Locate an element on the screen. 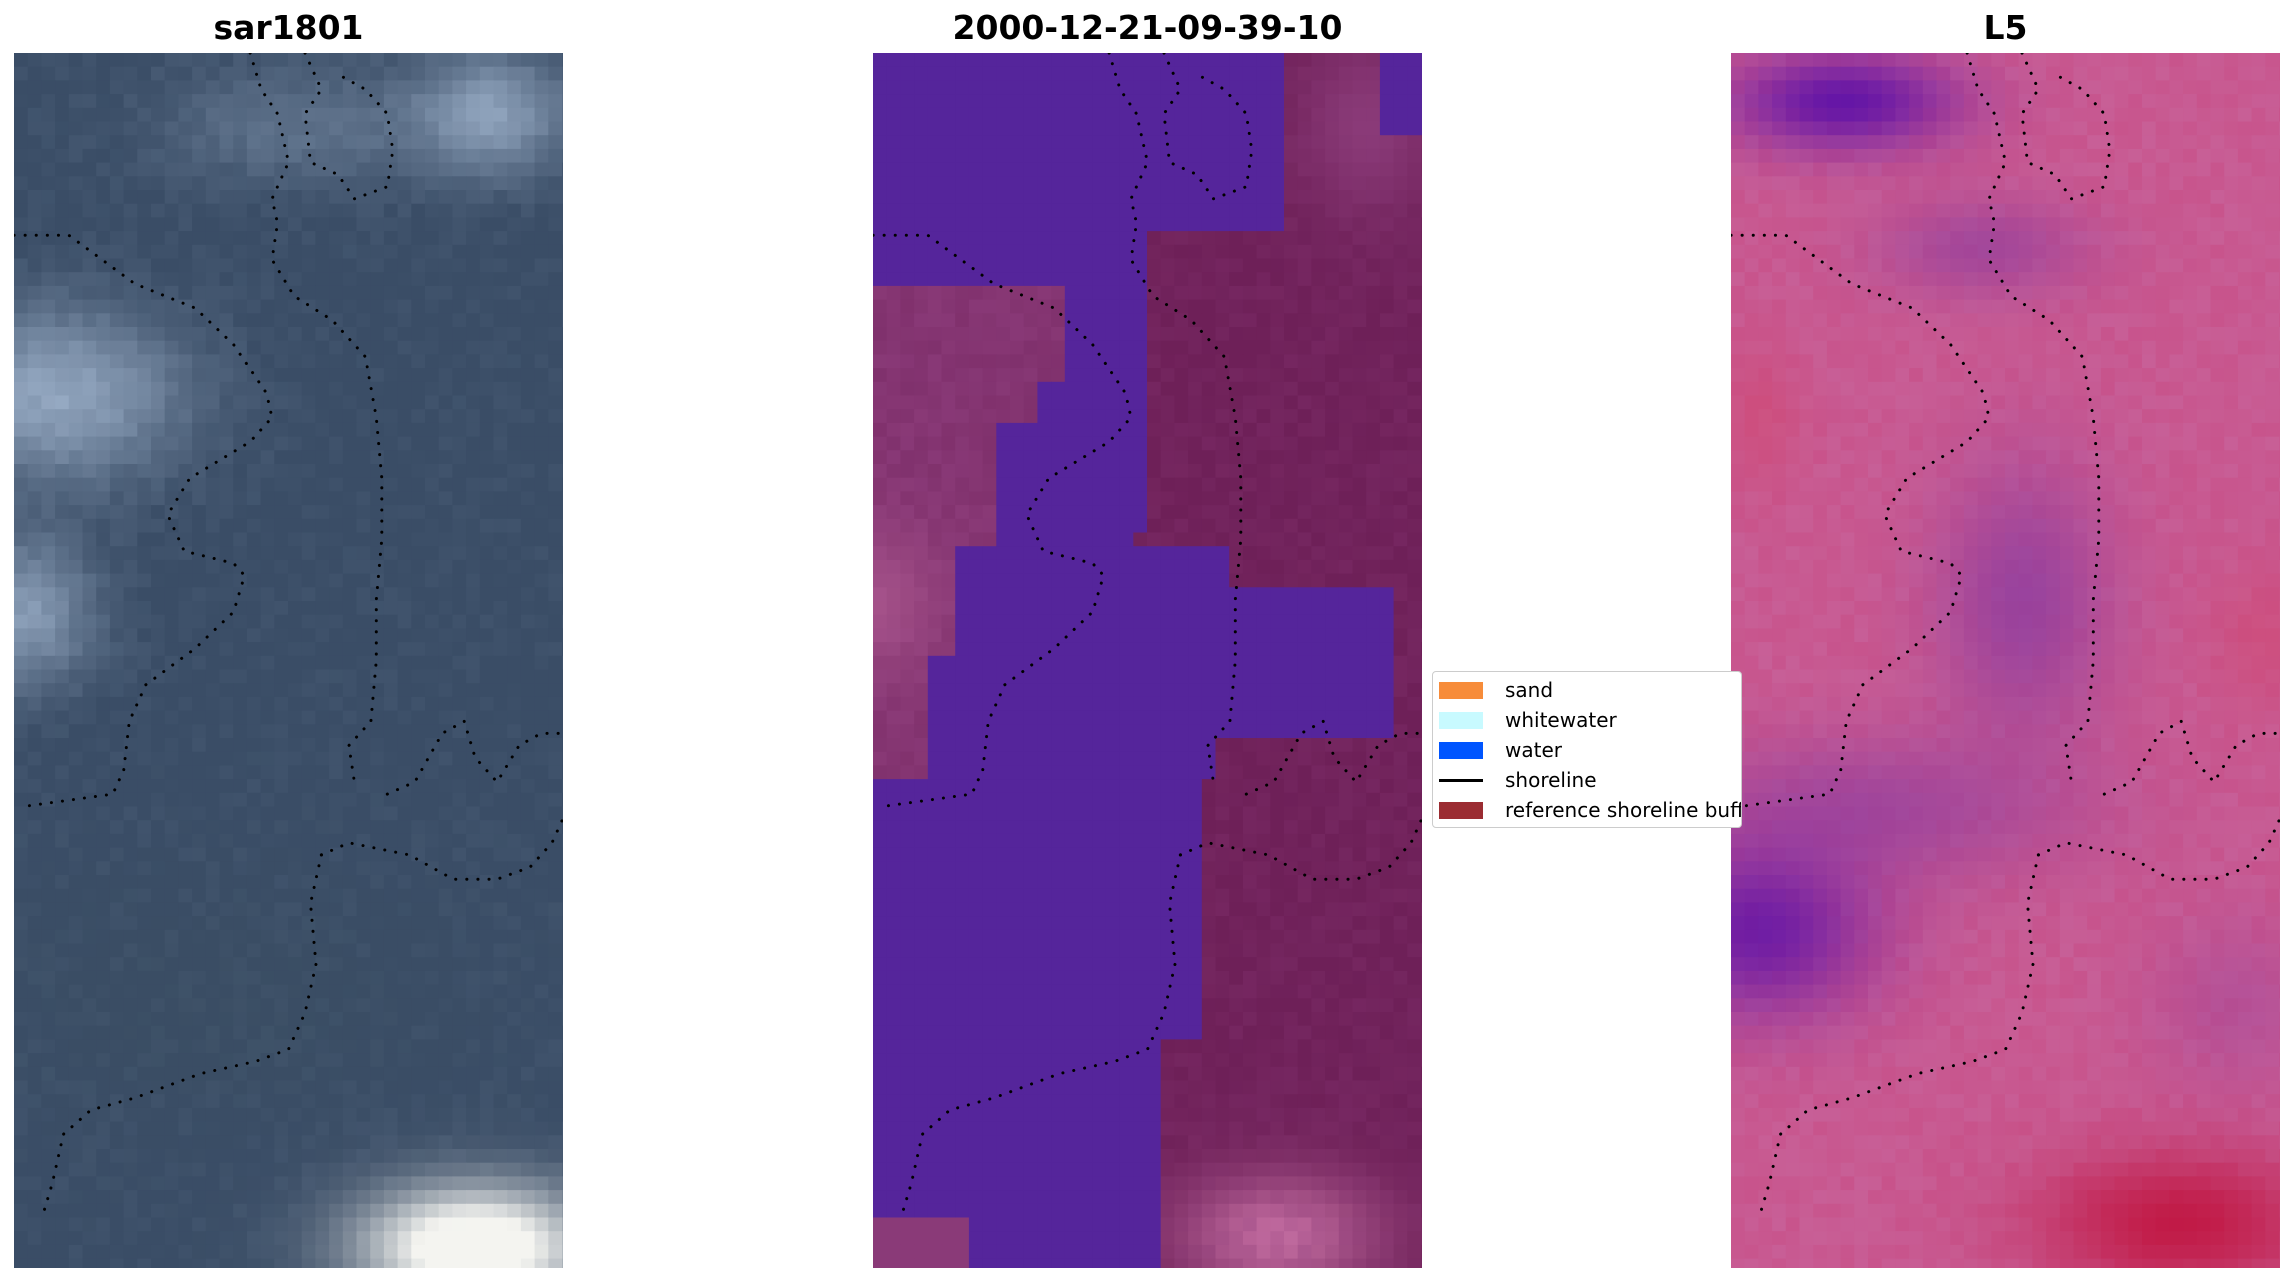  legend-label: reference shoreline buffer is located at coordinates (1623, 810).